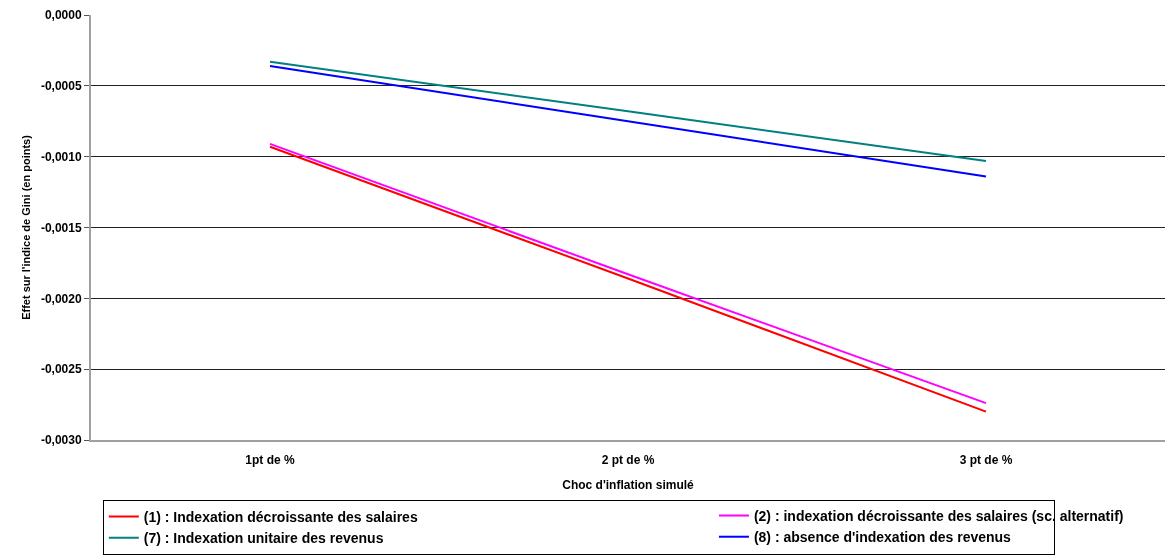 The image size is (1168, 560). I want to click on legend-label: (1) : Indexation décroissante des salaires, so click(280, 516).